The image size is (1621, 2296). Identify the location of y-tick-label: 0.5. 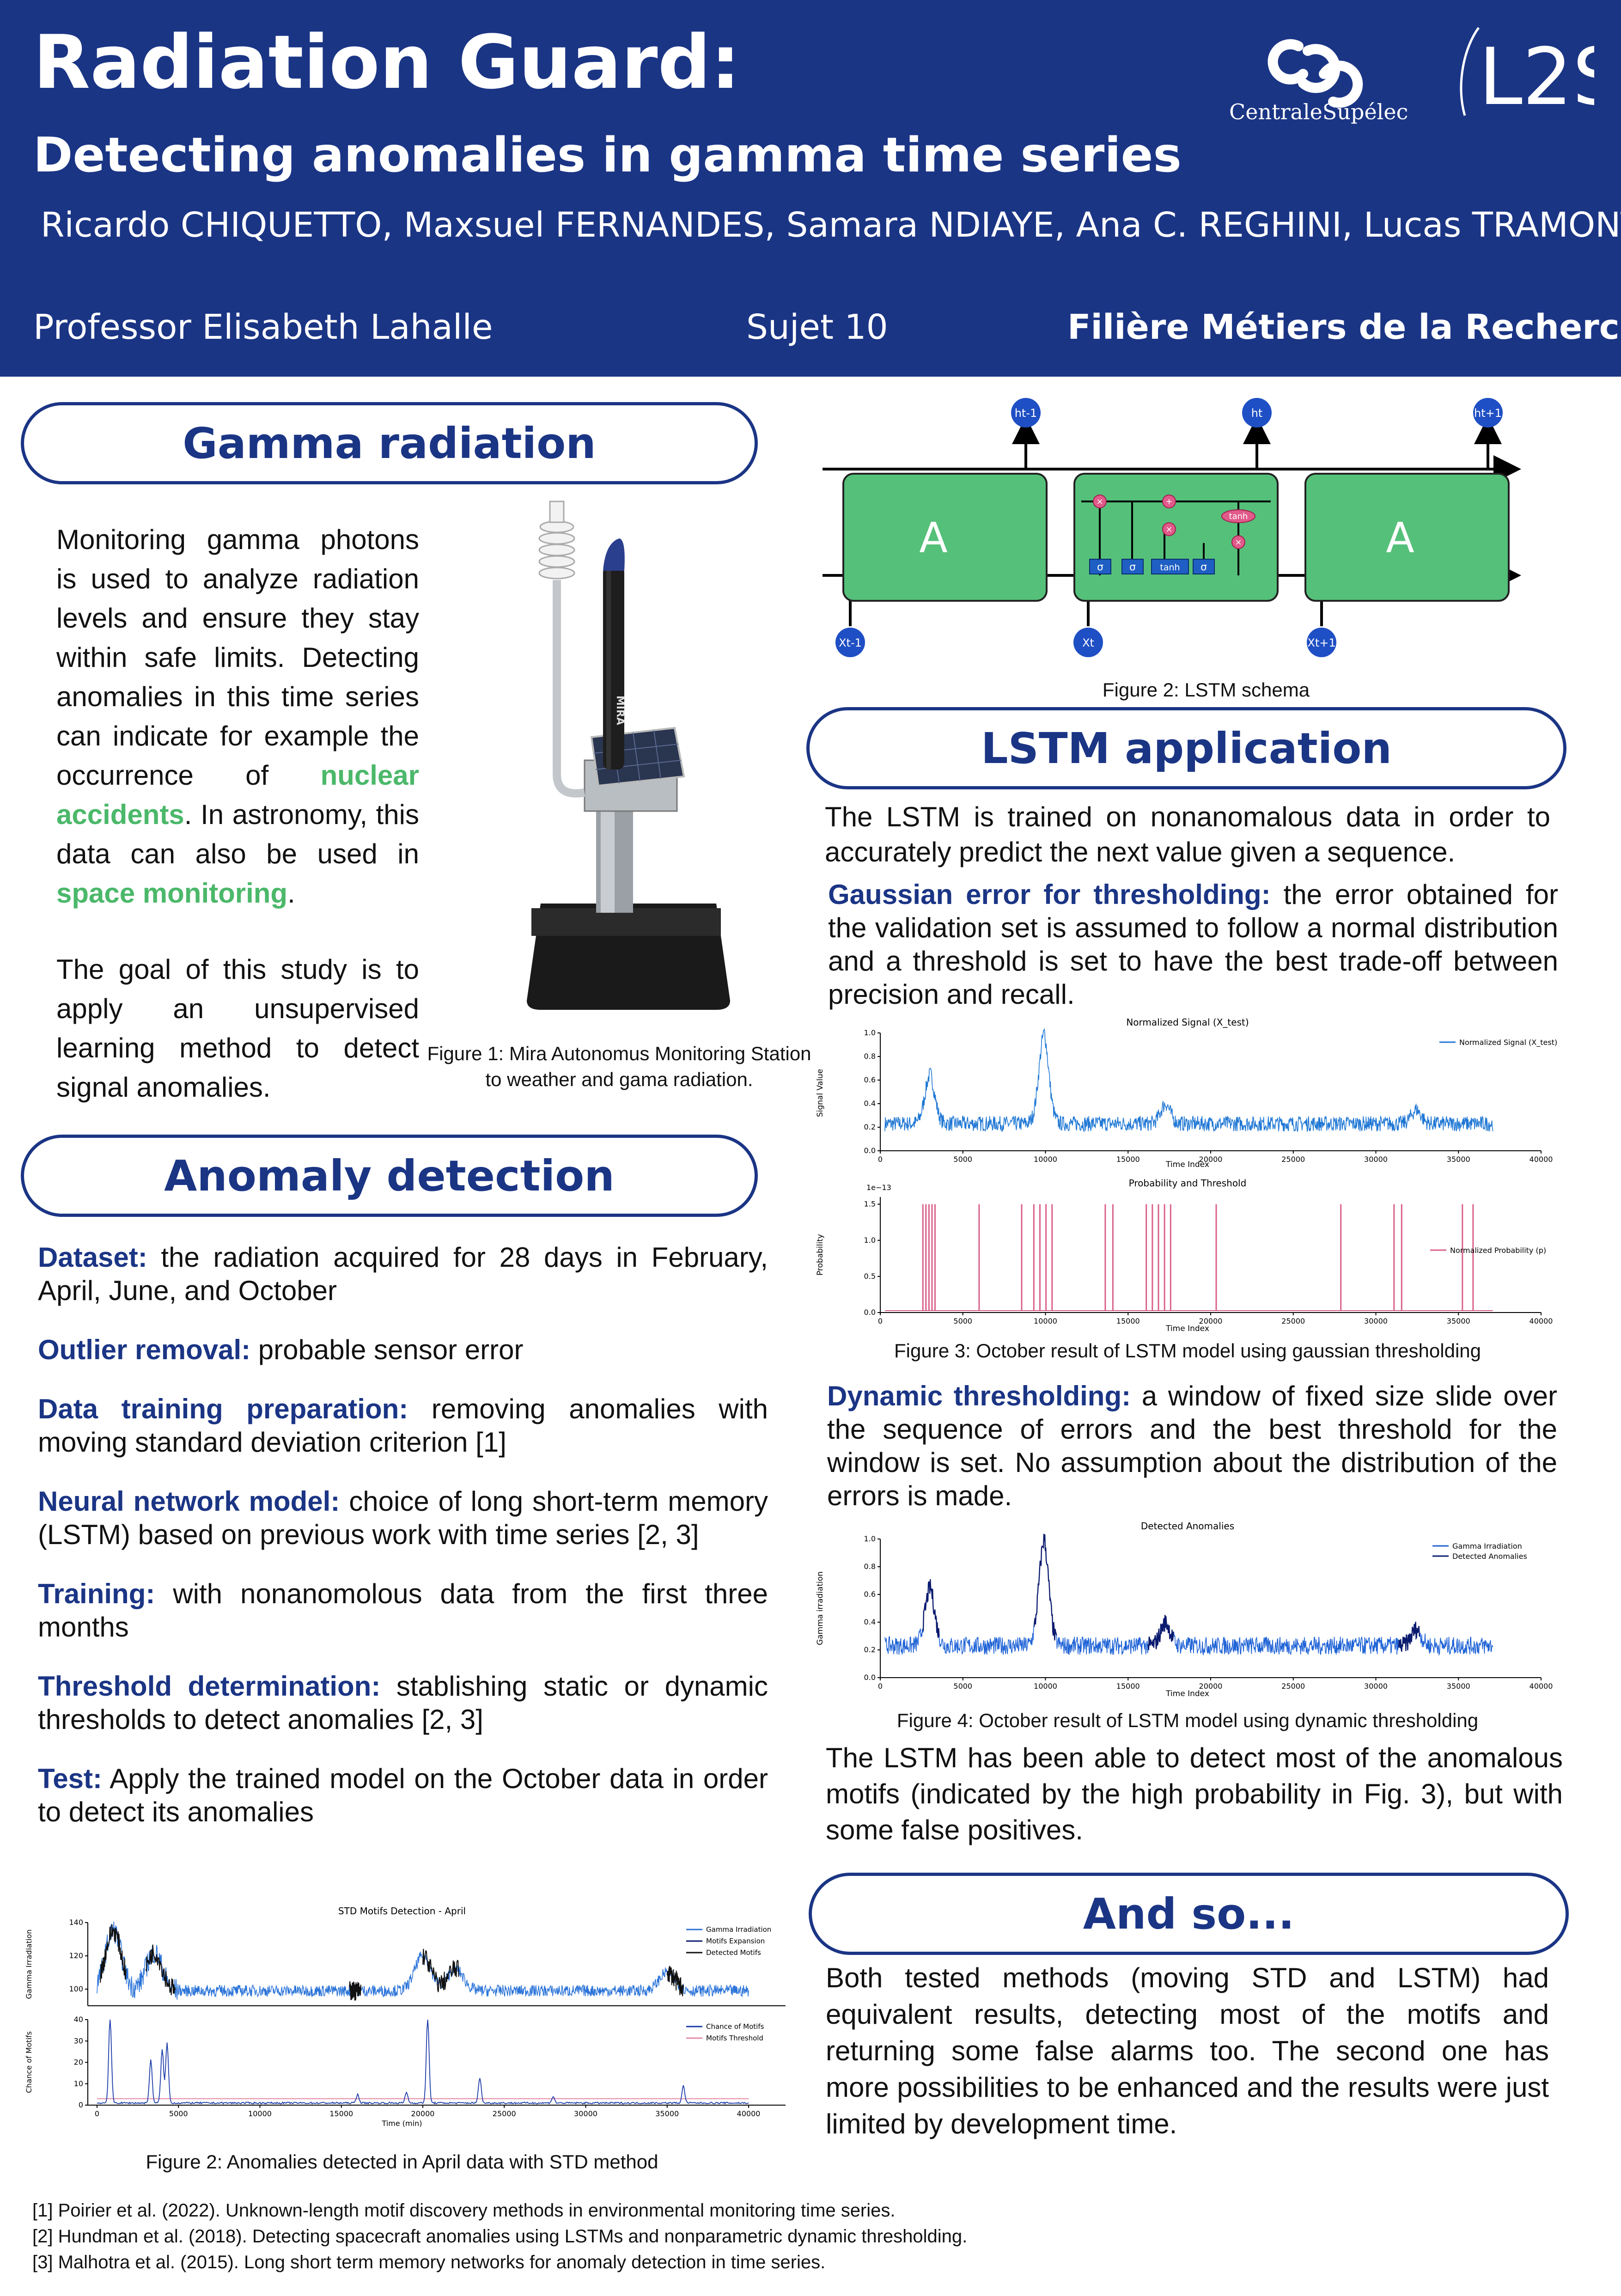
(870, 1276).